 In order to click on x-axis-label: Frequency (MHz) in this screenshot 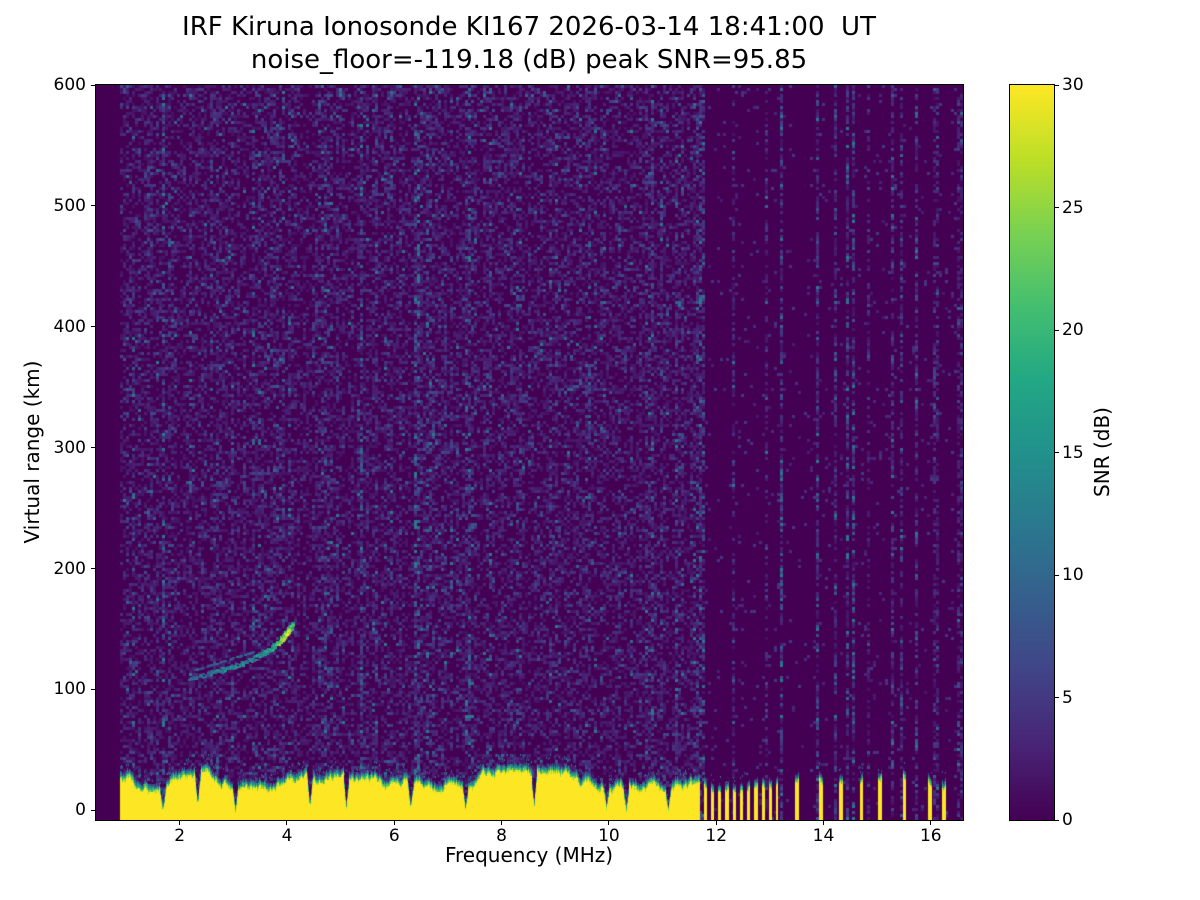, I will do `click(529, 855)`.